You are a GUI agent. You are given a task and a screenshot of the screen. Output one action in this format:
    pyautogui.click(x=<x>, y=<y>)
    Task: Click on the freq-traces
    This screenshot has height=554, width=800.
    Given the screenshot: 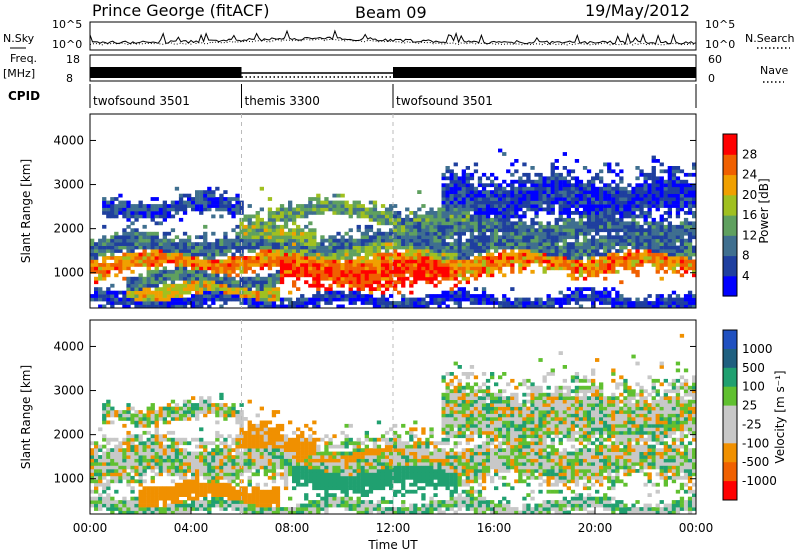 What is the action you would take?
    pyautogui.click(x=393, y=72)
    